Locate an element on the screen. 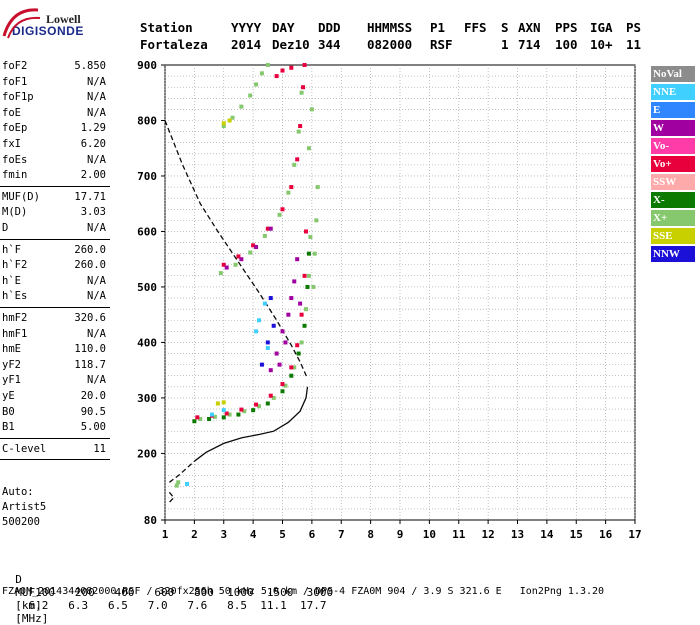  param-separator is located at coordinates (55, 186).